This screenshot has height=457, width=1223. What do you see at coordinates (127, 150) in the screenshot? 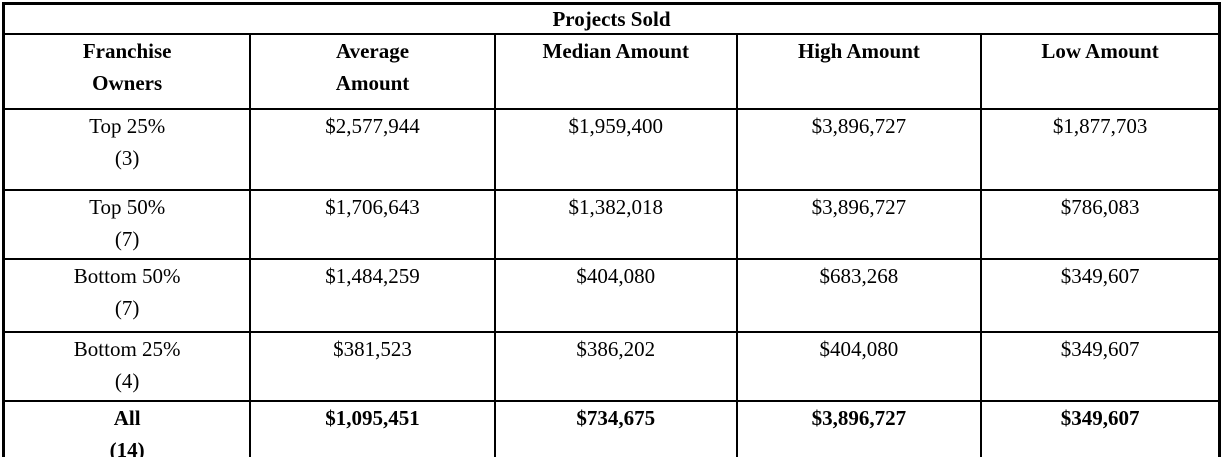
I see `cell-owner: Top 25% (3)` at bounding box center [127, 150].